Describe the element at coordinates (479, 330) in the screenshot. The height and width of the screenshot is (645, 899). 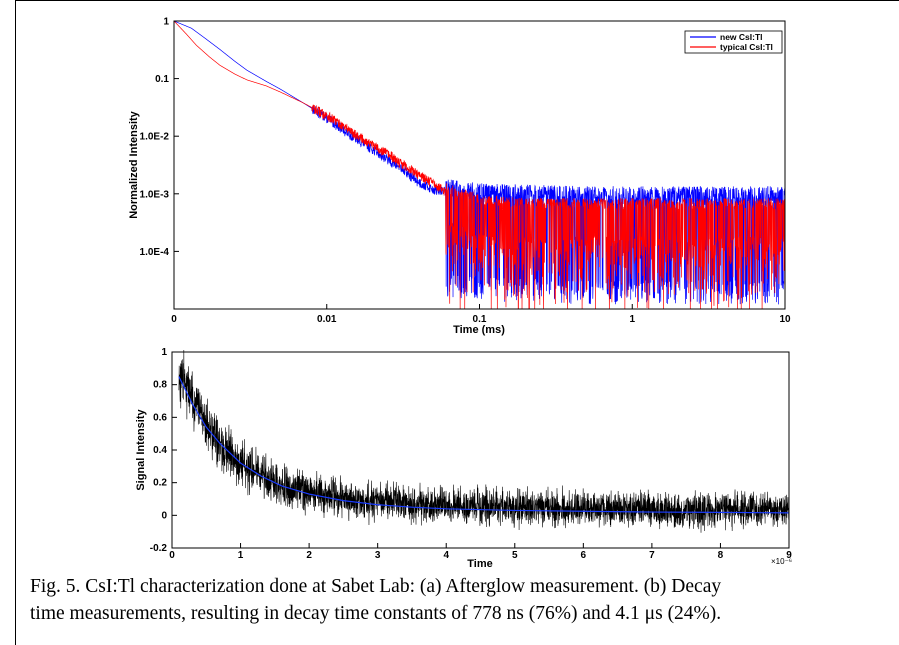
I see `afterglow-xlabel: Time (ms)` at that location.